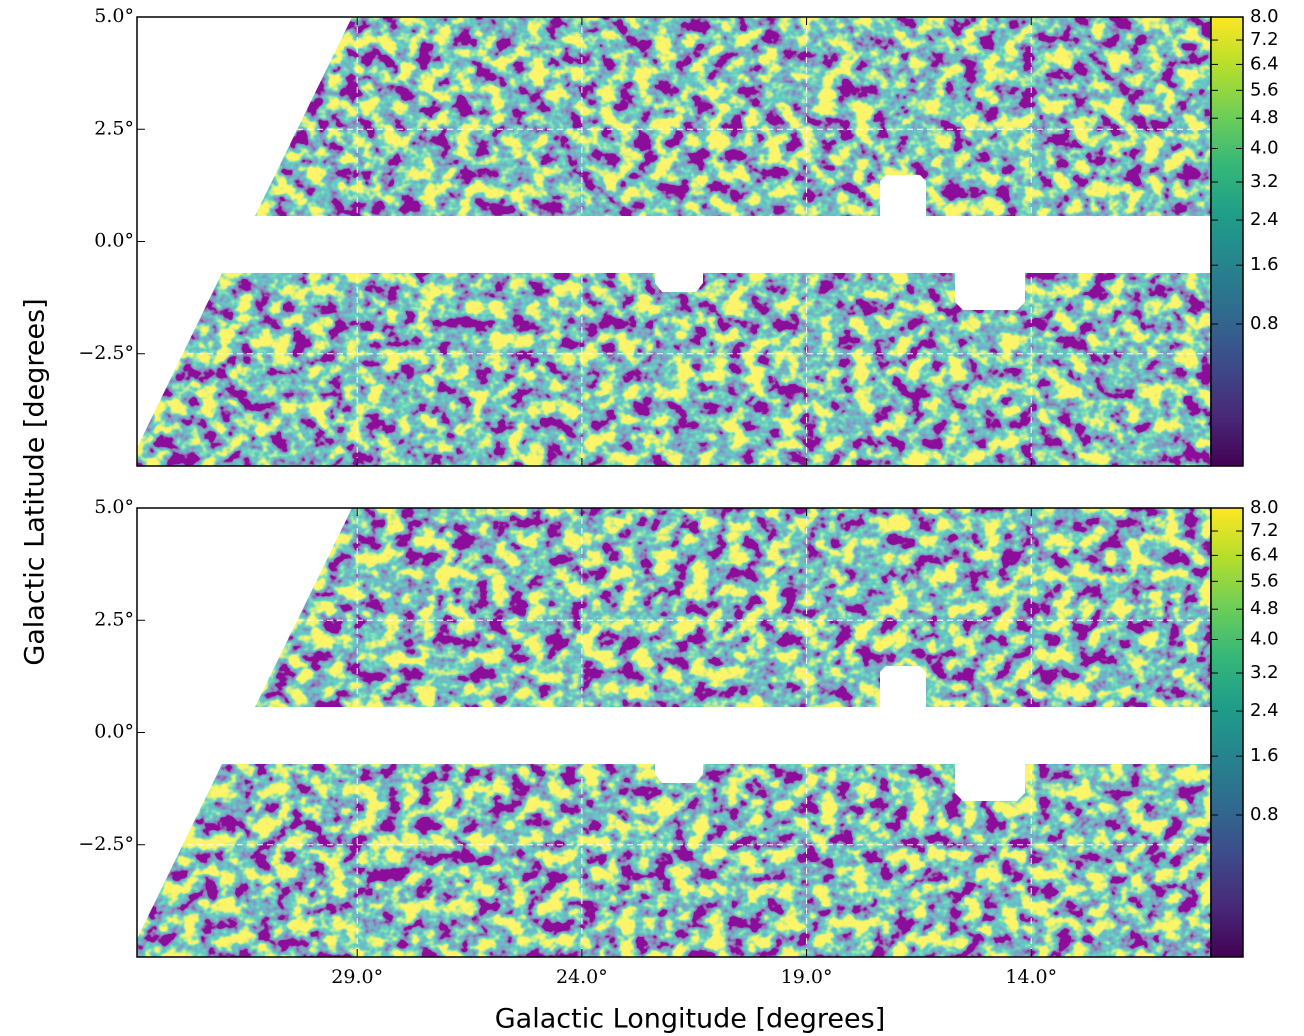 Image resolution: width=1304 pixels, height=1036 pixels. What do you see at coordinates (807, 977) in the screenshot?
I see `x-tick-label: 19.0°` at bounding box center [807, 977].